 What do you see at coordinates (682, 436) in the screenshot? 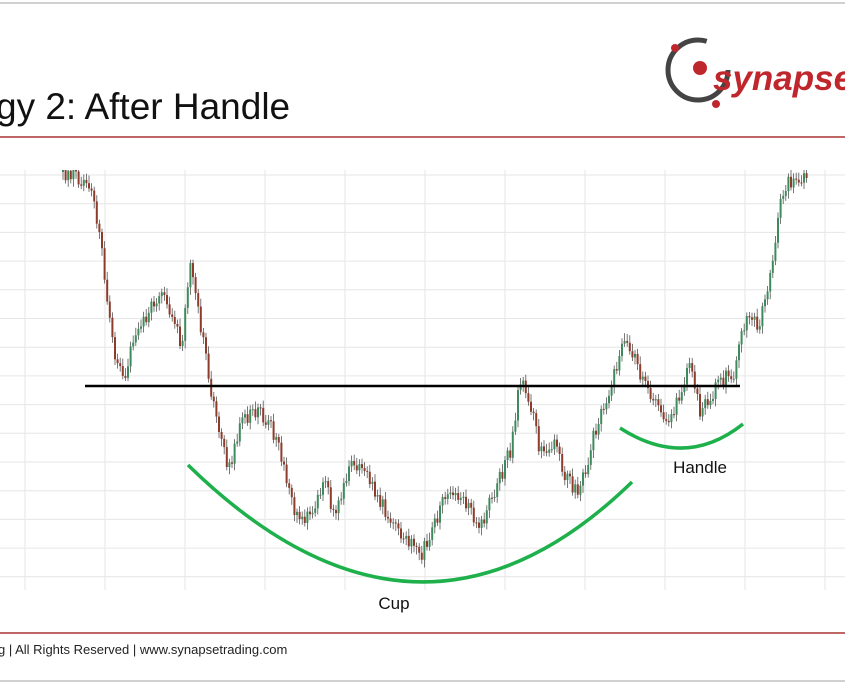
I see `handle-arc` at bounding box center [682, 436].